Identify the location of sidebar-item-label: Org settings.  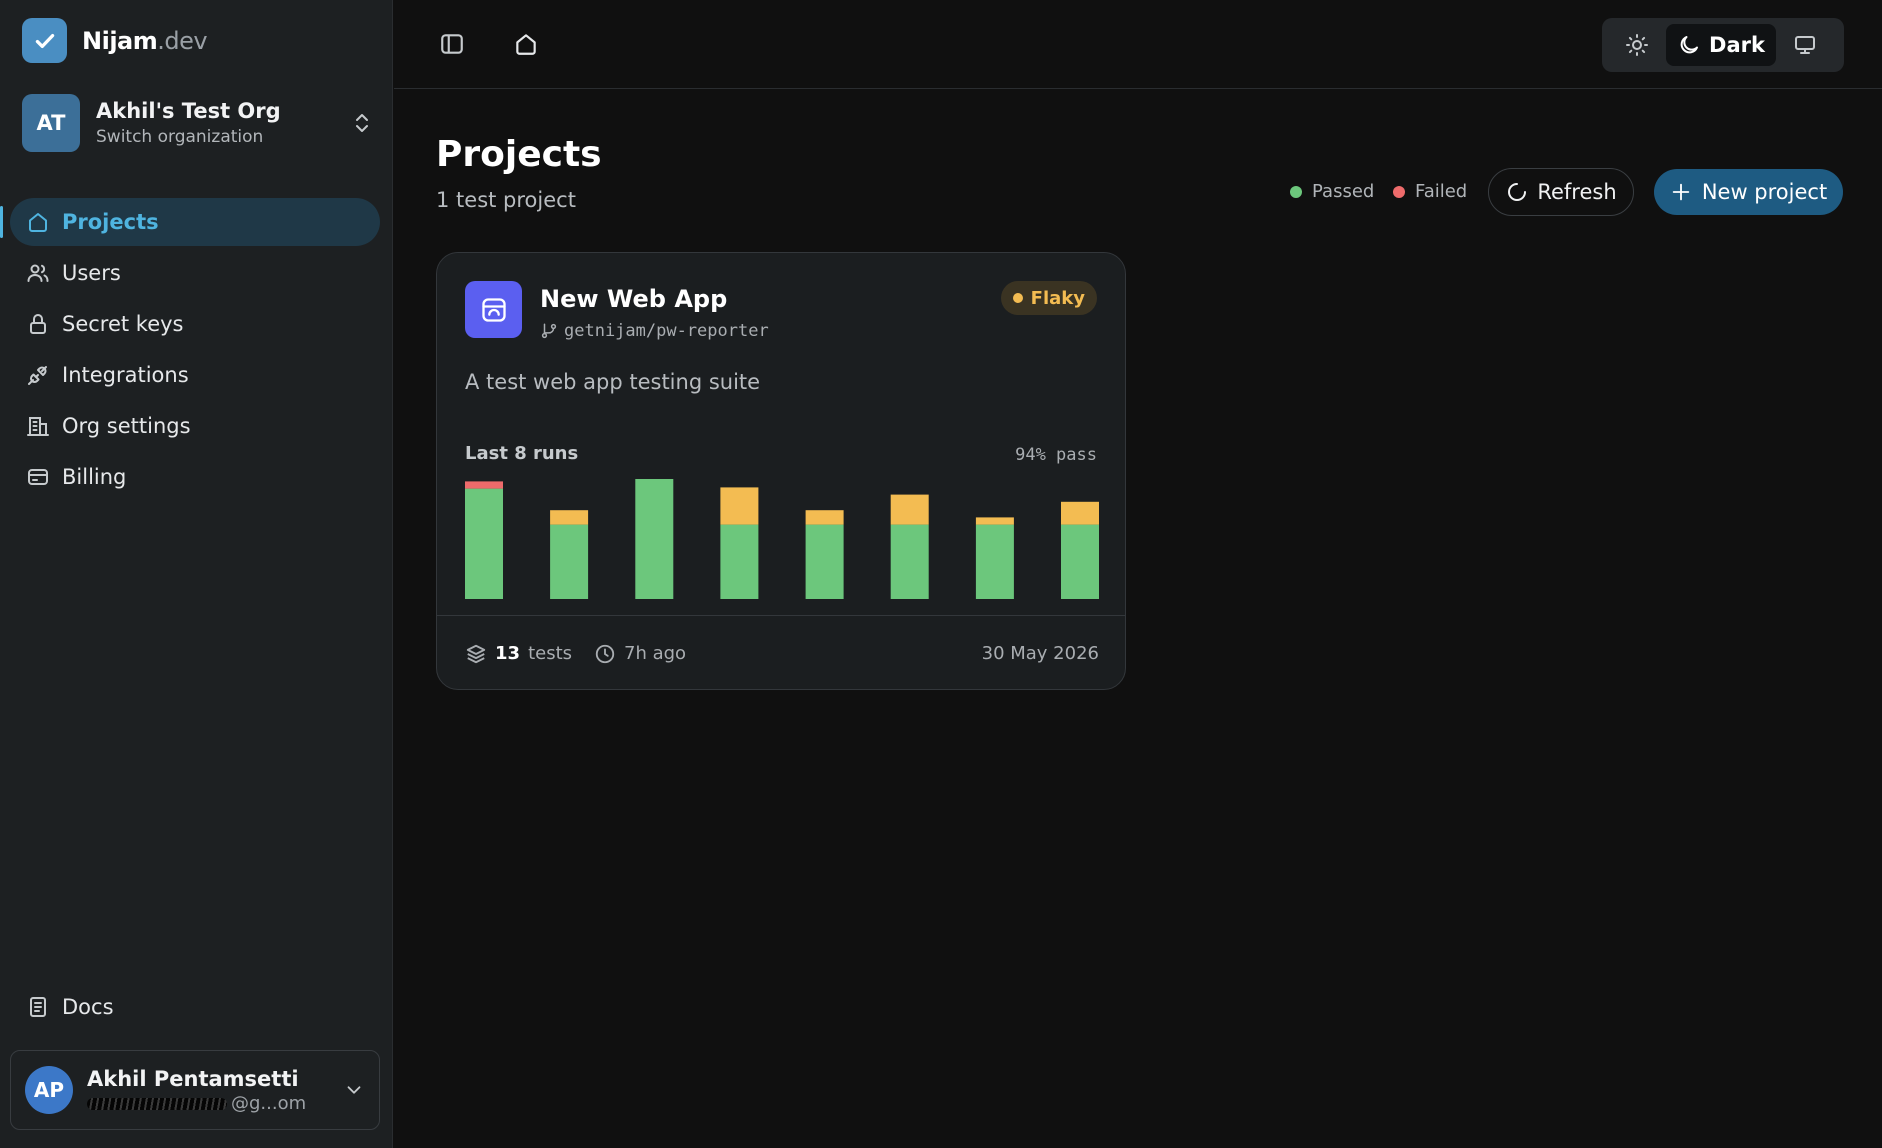
(126, 426).